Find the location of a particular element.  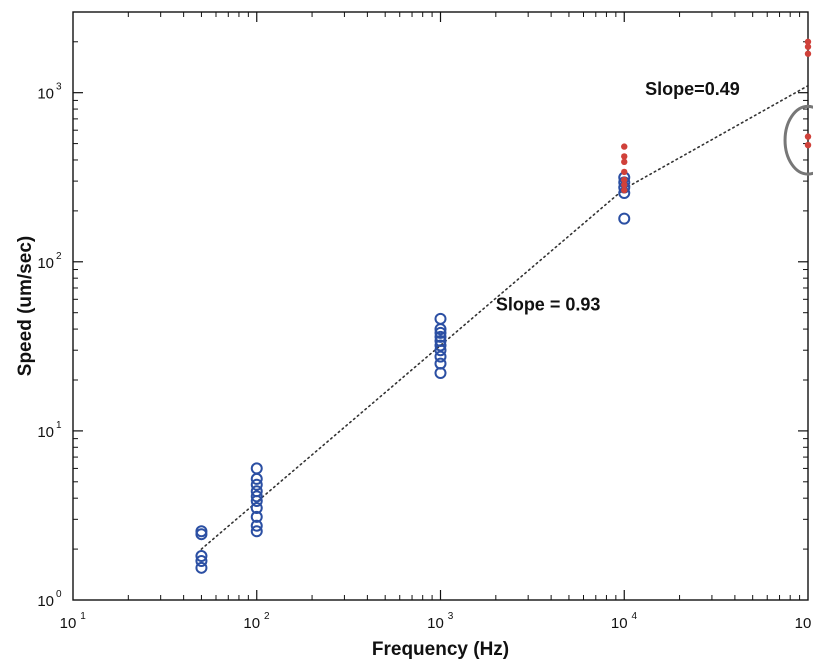

x-tick-exponent: 2 is located at coordinates (267, 616).